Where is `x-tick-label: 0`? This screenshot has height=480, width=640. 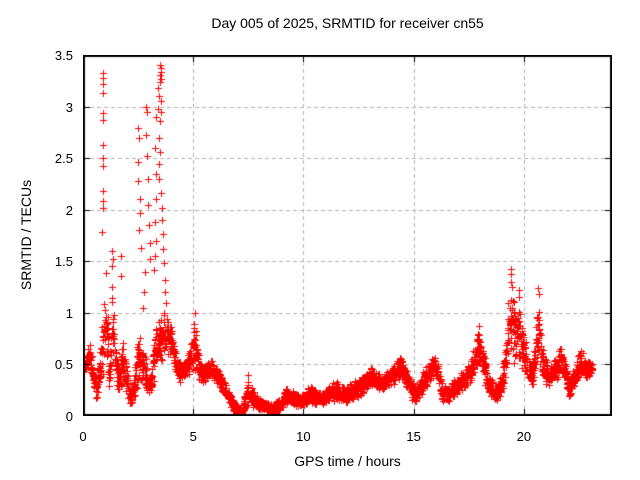
x-tick-label: 0 is located at coordinates (83, 436).